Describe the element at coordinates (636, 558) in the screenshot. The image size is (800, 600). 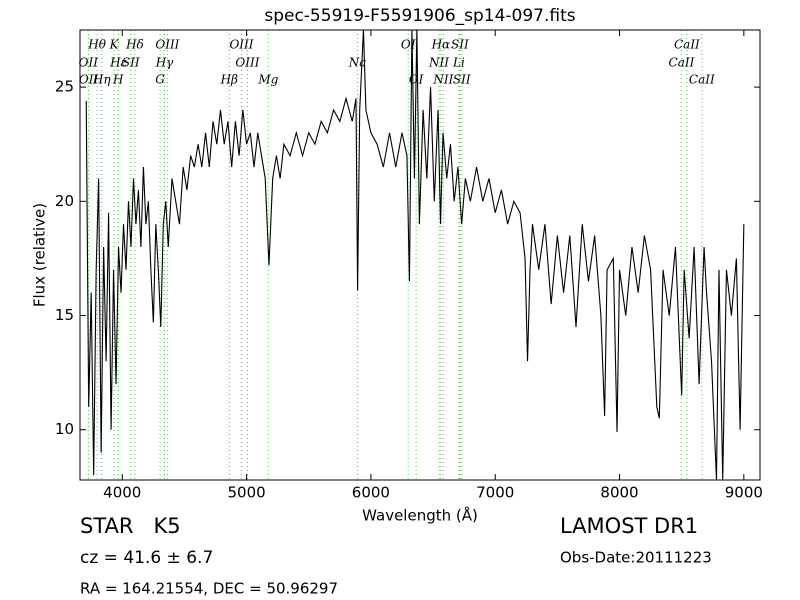
I see `obs-date: Obs-Date:20111223` at that location.